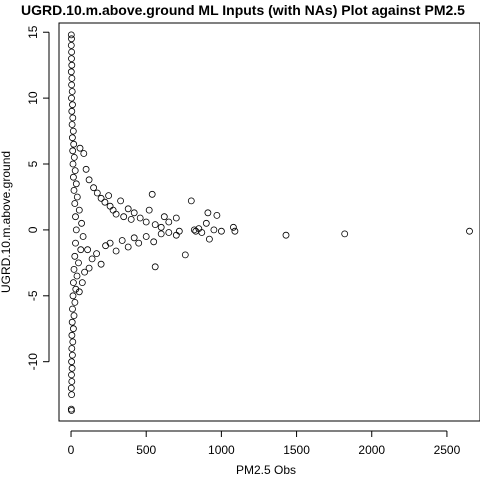  What do you see at coordinates (264, 443) in the screenshot?
I see `x-axis: 0 500 1000 1500 2000 2500` at bounding box center [264, 443].